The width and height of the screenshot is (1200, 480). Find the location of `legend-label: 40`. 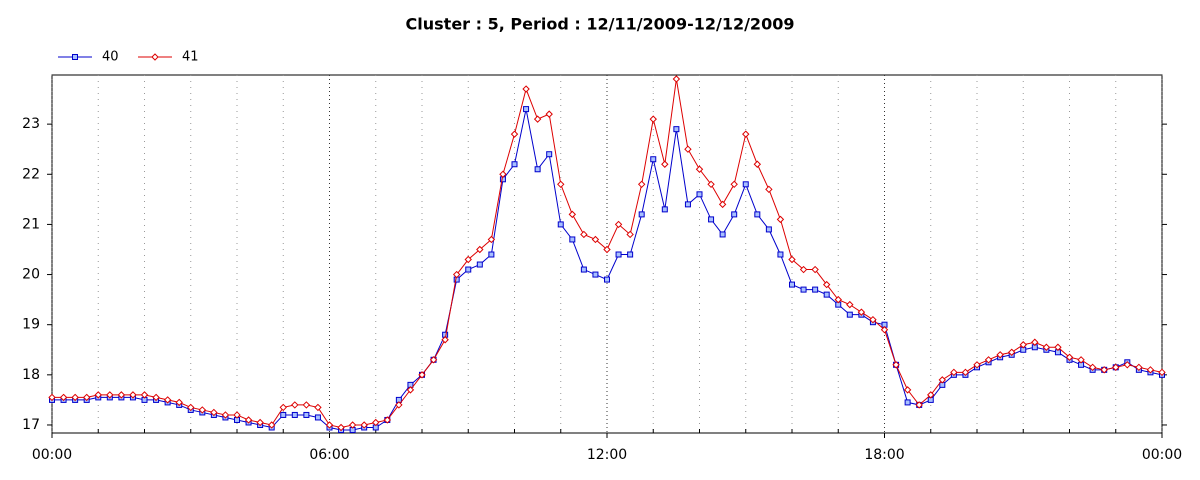

legend-label: 40 is located at coordinates (110, 57).